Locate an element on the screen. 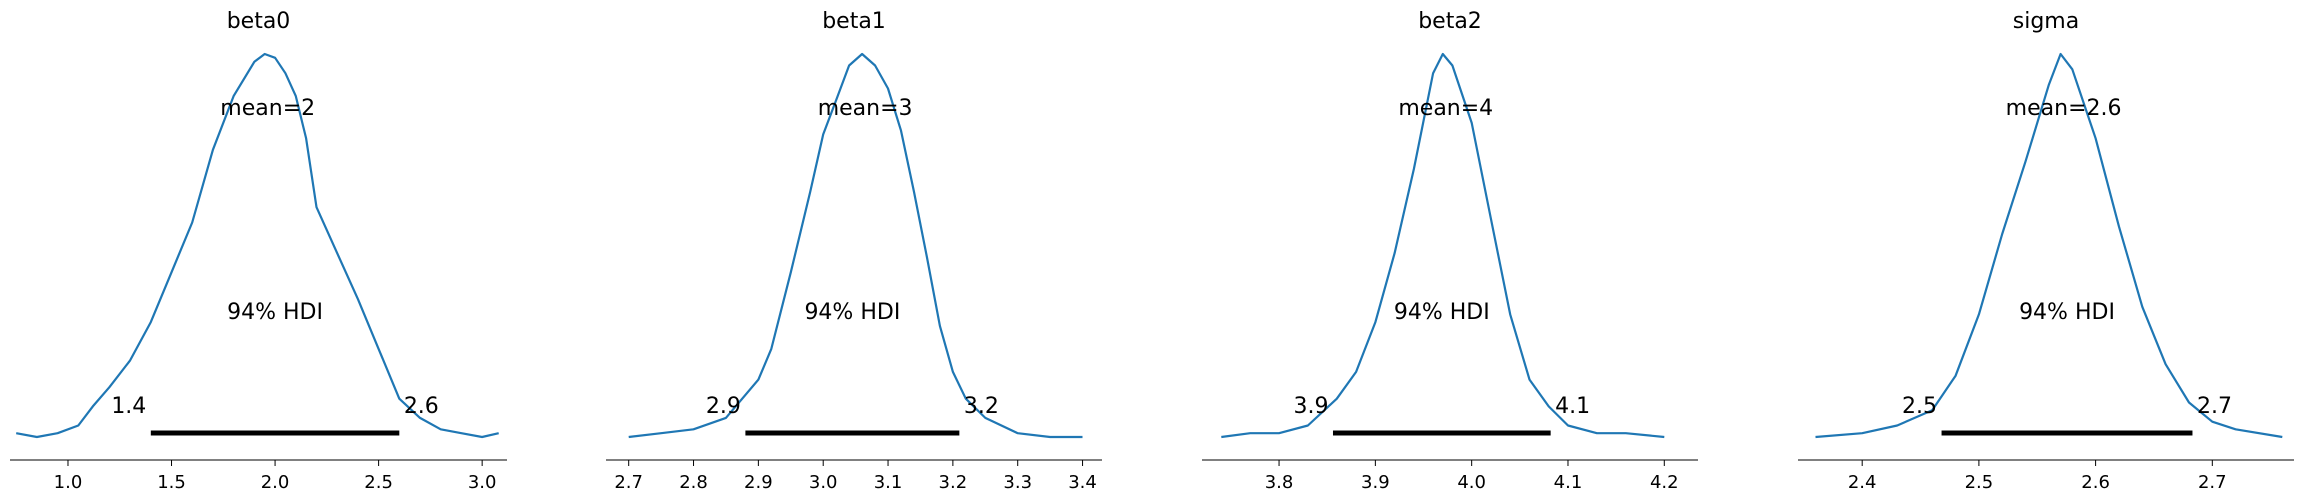 Image resolution: width=2301 pixels, height=497 pixels. x-tick-label: 2.4 is located at coordinates (1862, 482).